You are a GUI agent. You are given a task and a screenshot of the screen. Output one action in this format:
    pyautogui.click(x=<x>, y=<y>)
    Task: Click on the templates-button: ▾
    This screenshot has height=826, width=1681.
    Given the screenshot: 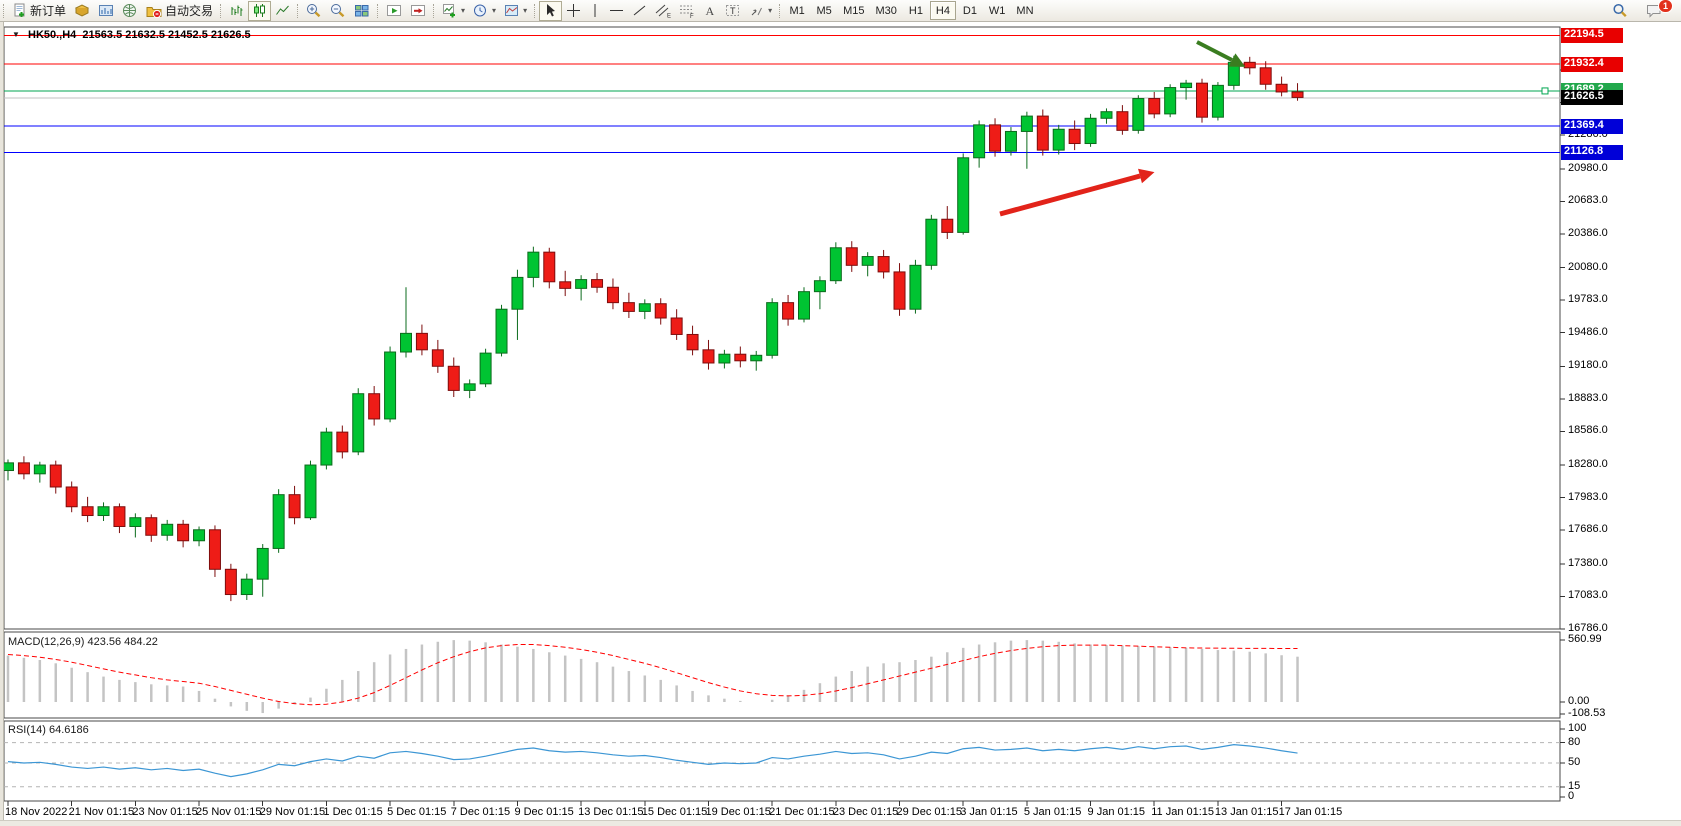 What is the action you would take?
    pyautogui.click(x=515, y=11)
    